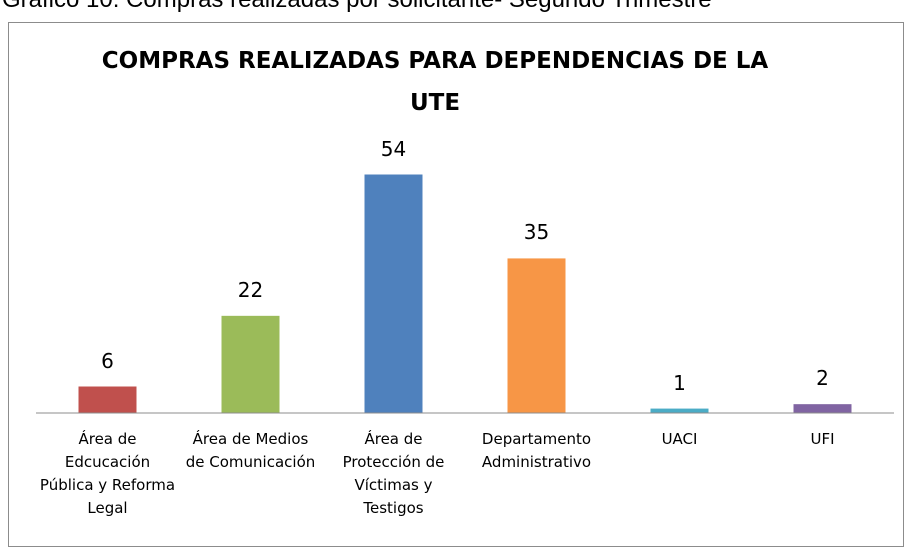 This screenshot has height=552, width=915. I want to click on data-label: 54, so click(393, 148).